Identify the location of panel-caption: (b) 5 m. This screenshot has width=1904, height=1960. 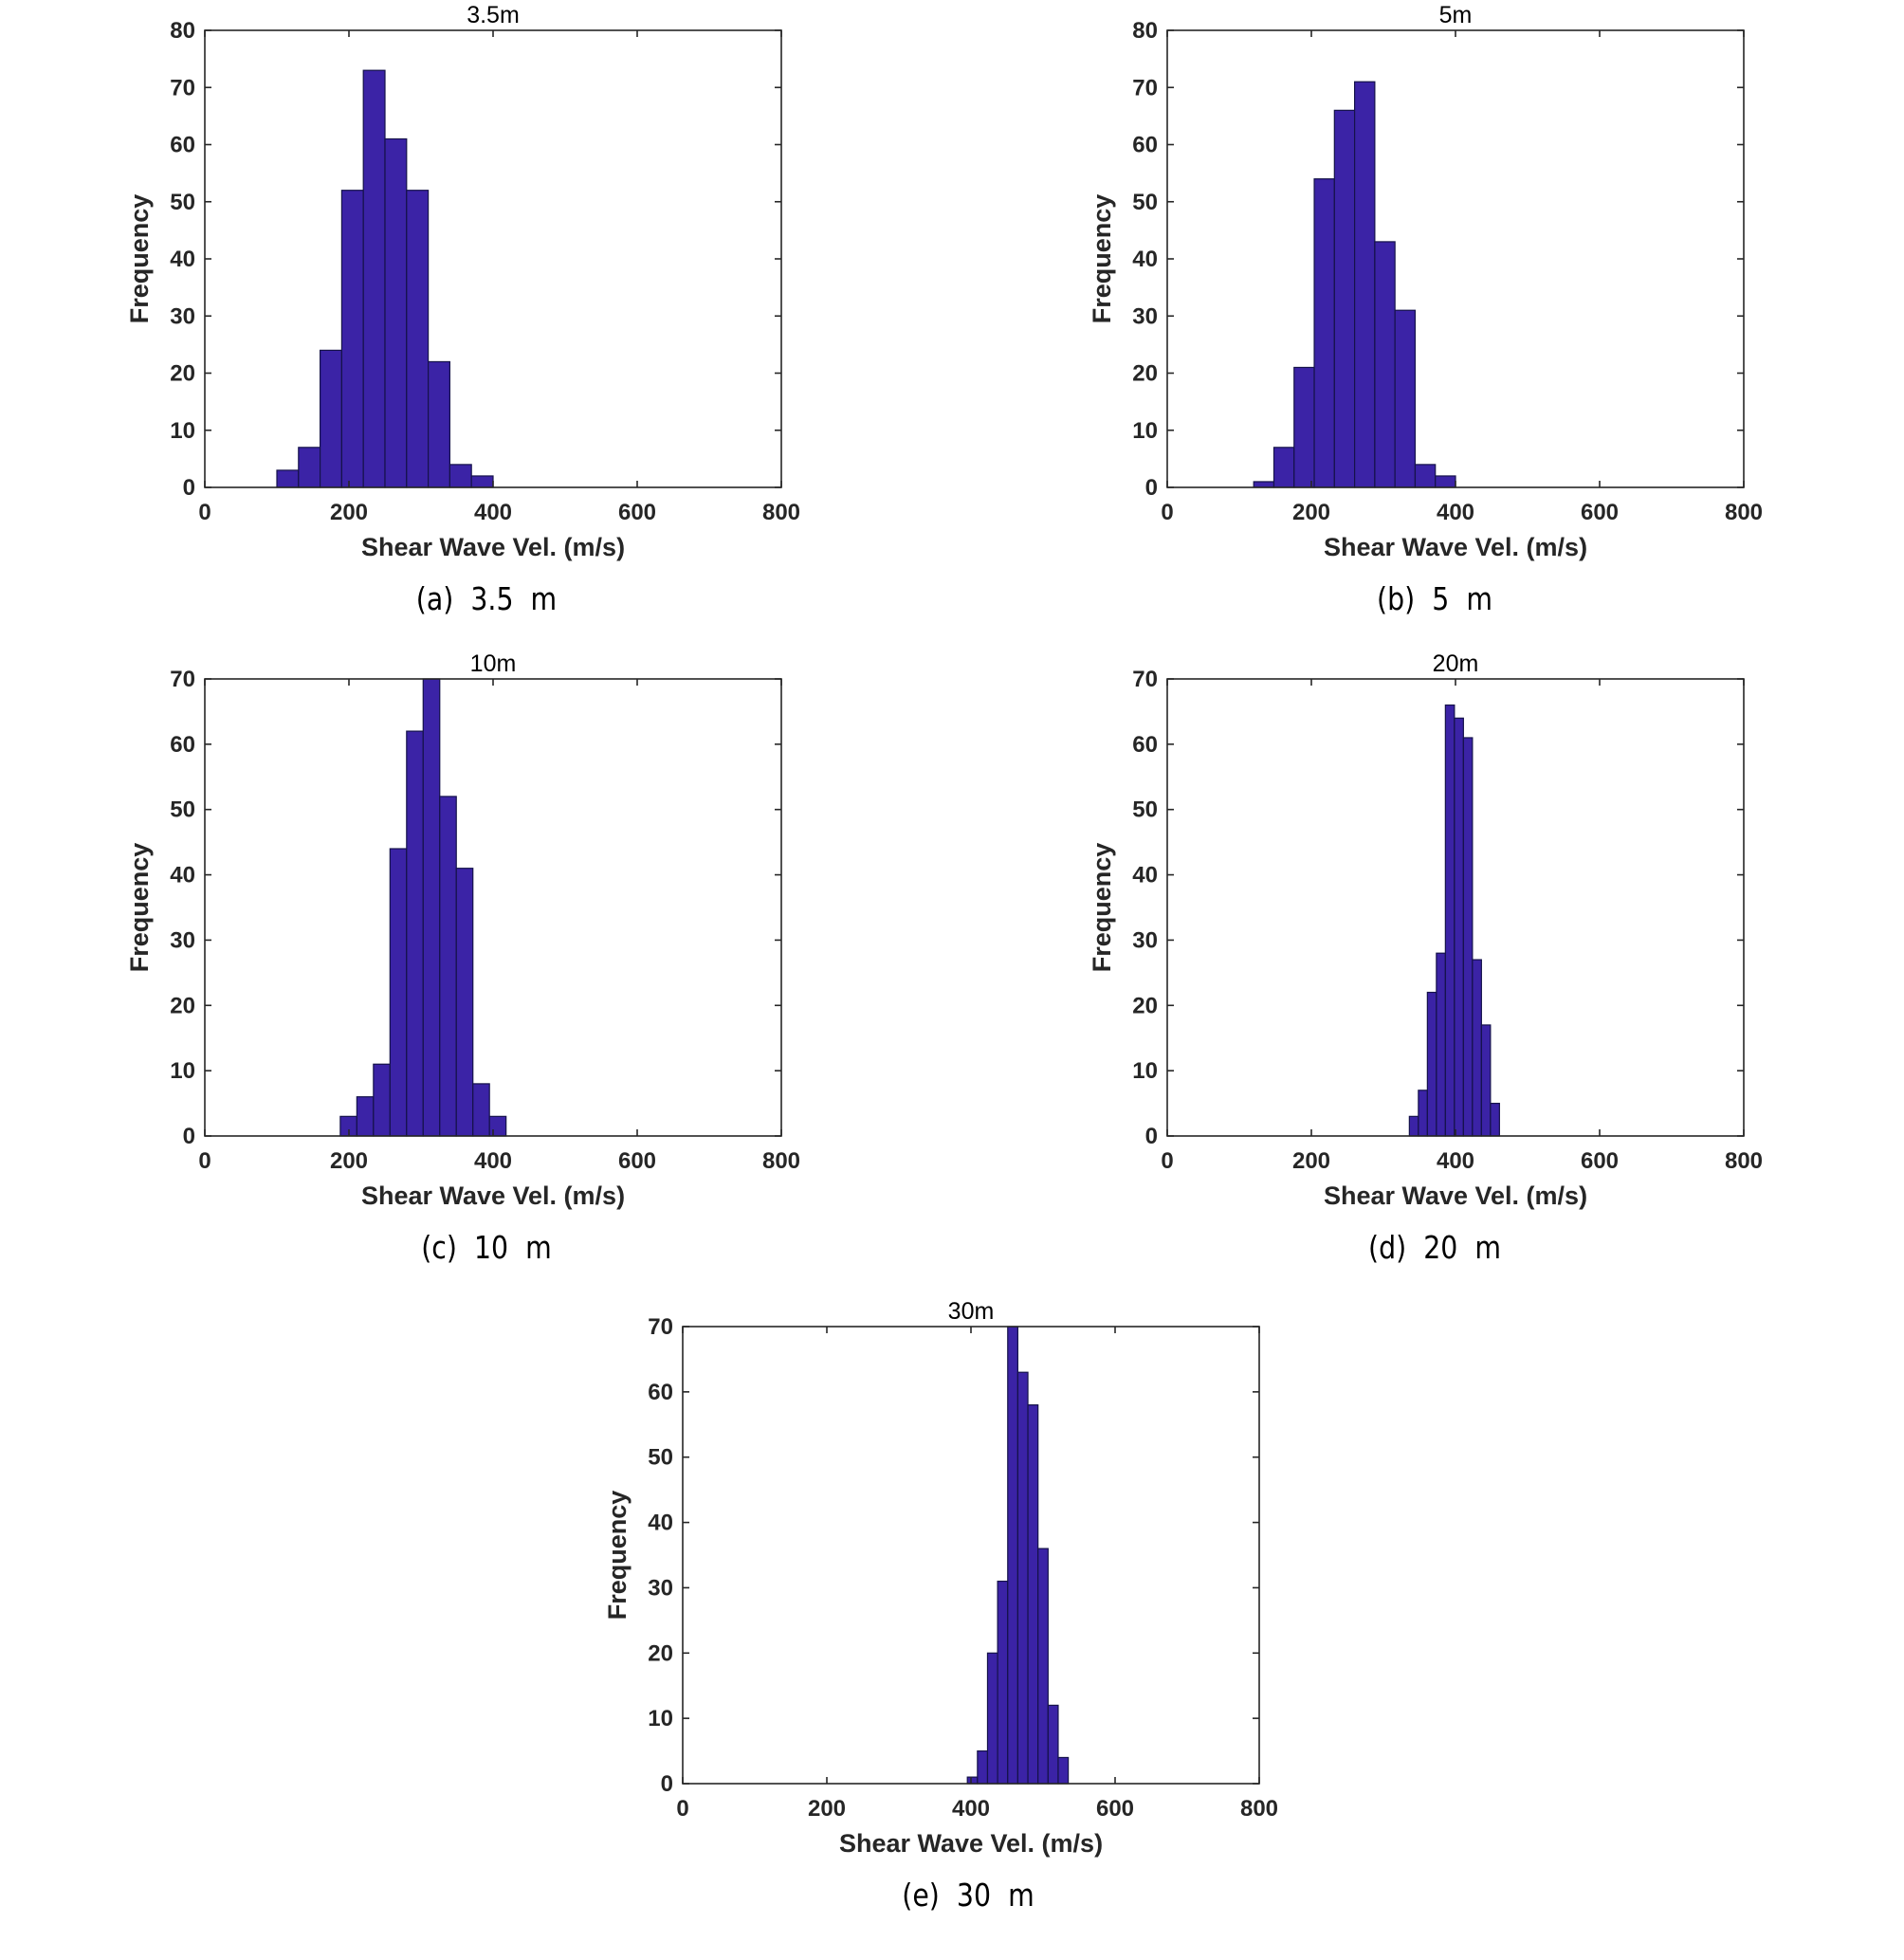
(1434, 598).